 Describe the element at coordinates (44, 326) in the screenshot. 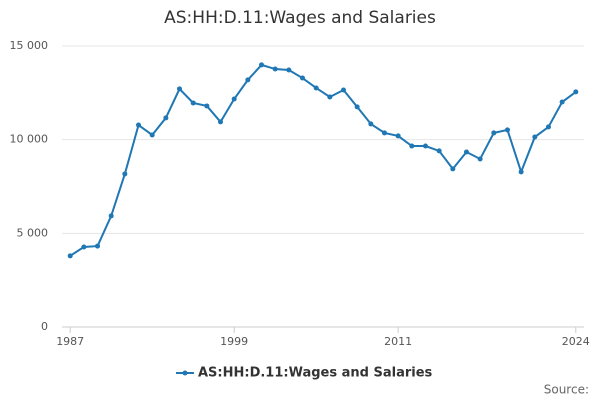

I see `y-tick-label: 0` at that location.